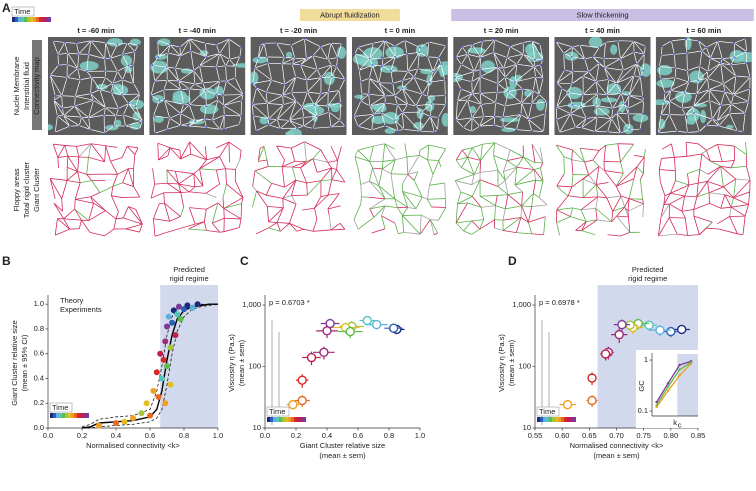 Image resolution: width=756 pixels, height=491 pixels. What do you see at coordinates (535, 435) in the screenshot?
I see `x-tick-label: 0.55` at bounding box center [535, 435].